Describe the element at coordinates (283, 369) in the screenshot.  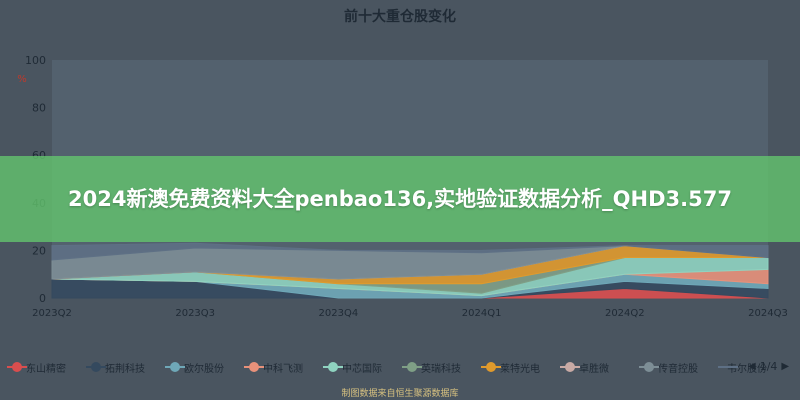
I see `legend-label: 中科飞测` at that location.